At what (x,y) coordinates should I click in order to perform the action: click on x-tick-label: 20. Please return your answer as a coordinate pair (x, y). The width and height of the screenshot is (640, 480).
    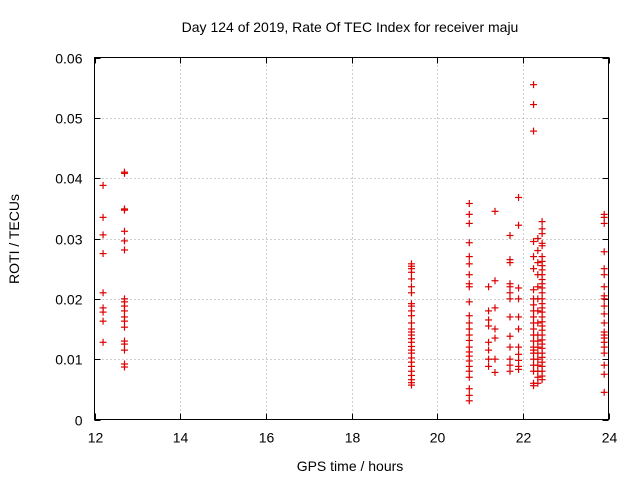
    Looking at the image, I should click on (438, 438).